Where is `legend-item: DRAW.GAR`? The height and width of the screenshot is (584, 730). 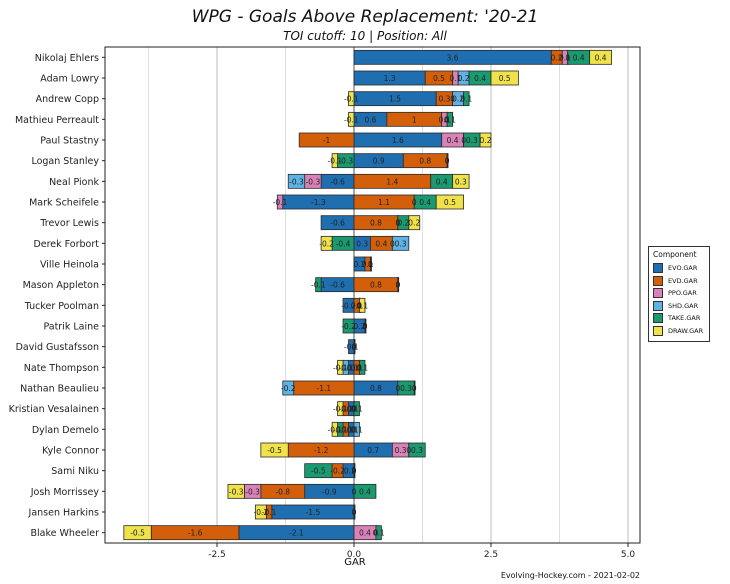
legend-item: DRAW.GAR is located at coordinates (679, 331).